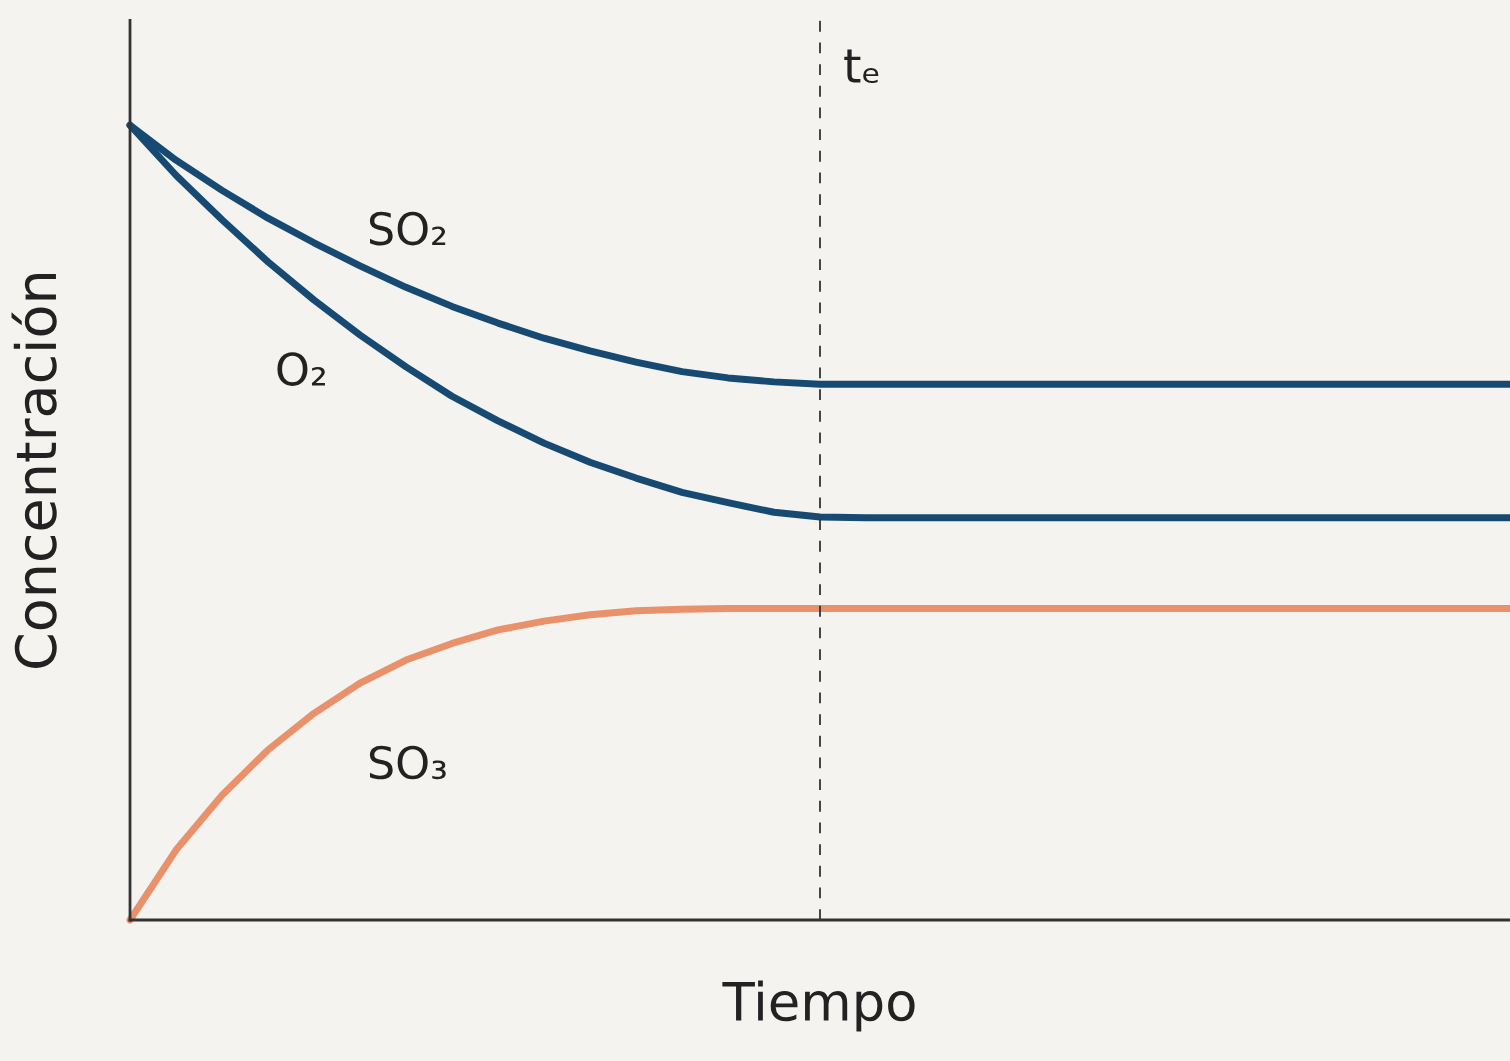  What do you see at coordinates (407, 228) in the screenshot?
I see `series-label: SO₂` at bounding box center [407, 228].